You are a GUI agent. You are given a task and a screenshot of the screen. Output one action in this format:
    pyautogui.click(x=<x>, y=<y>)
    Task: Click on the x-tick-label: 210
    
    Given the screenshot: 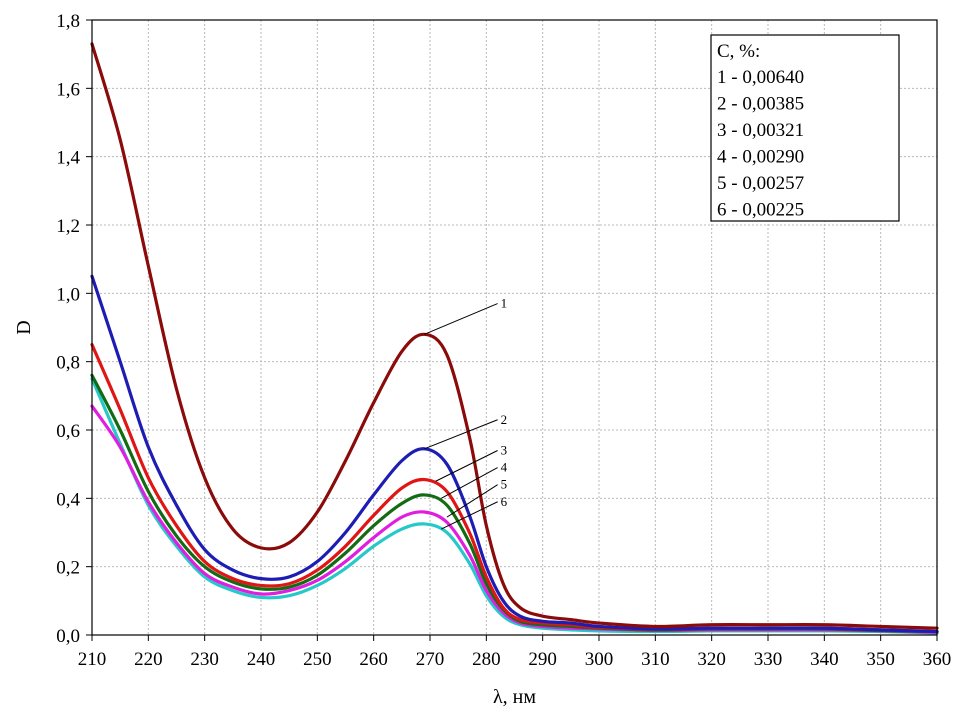 What is the action you would take?
    pyautogui.click(x=92, y=659)
    